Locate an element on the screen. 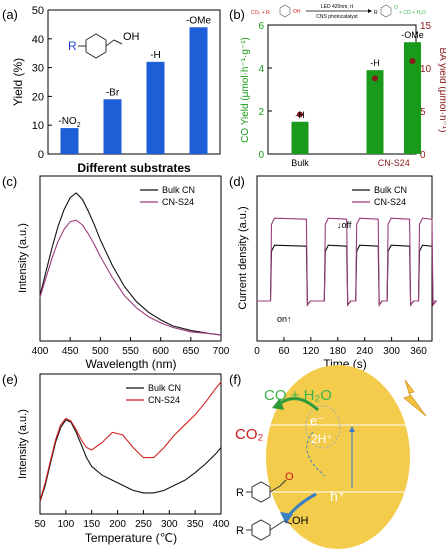 Image resolution: width=446 pixels, height=555 pixels. reaction-conditions: LED 420nm, rt is located at coordinates (337, 7).